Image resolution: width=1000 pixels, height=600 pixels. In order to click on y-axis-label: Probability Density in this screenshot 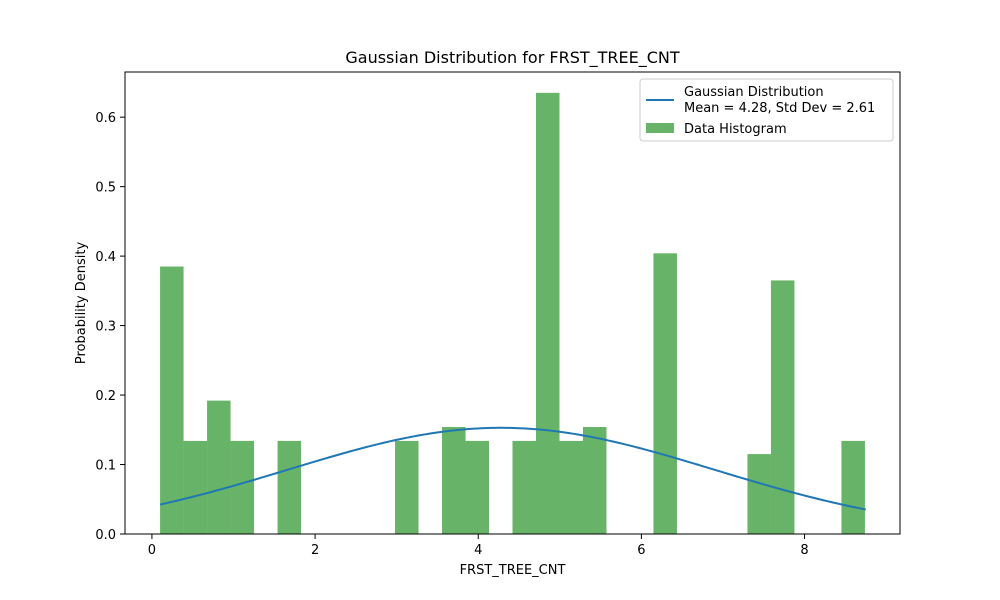, I will do `click(81, 303)`.